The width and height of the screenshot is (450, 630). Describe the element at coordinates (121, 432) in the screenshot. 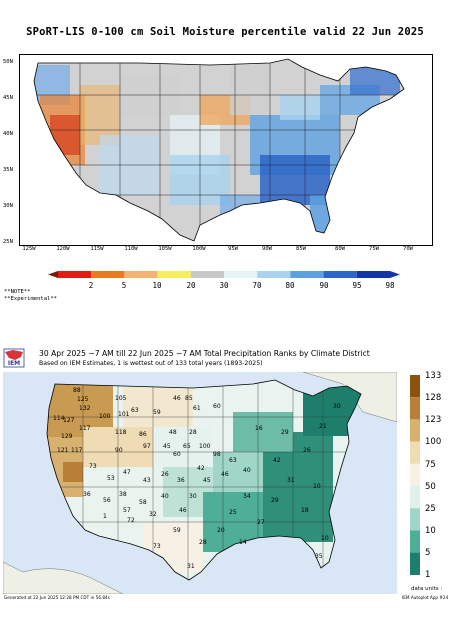

I see `district-rank: 118` at that location.